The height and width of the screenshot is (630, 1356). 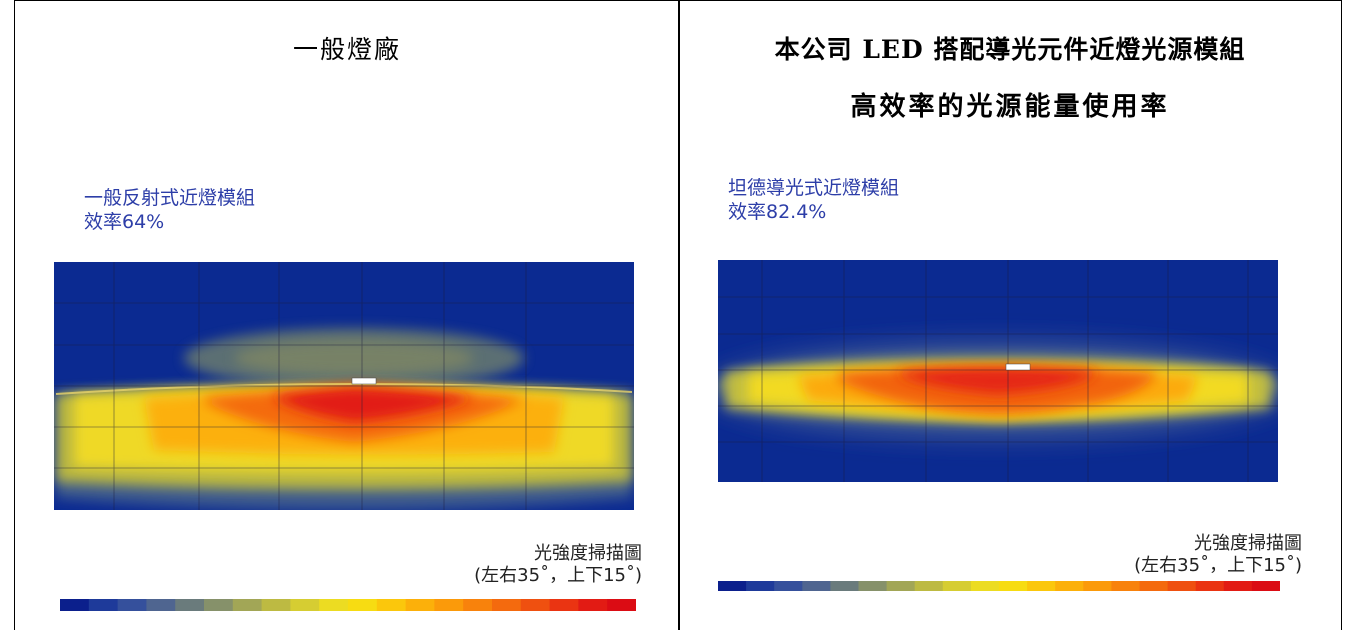 What do you see at coordinates (588, 553) in the screenshot?
I see `left-caption-title: 光強度掃描圖` at bounding box center [588, 553].